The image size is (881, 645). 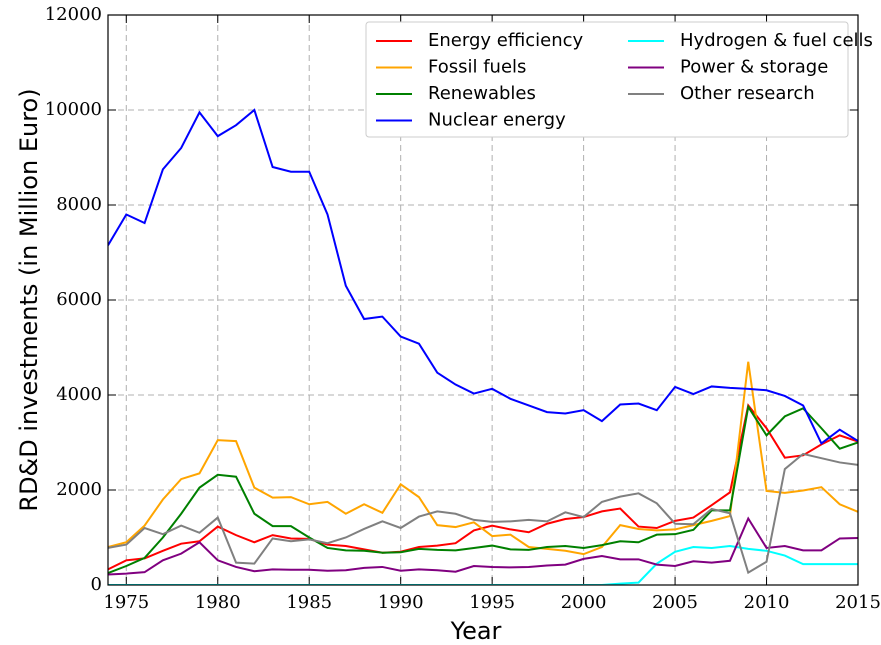 I want to click on x-tick-label: 1975, so click(x=126, y=602).